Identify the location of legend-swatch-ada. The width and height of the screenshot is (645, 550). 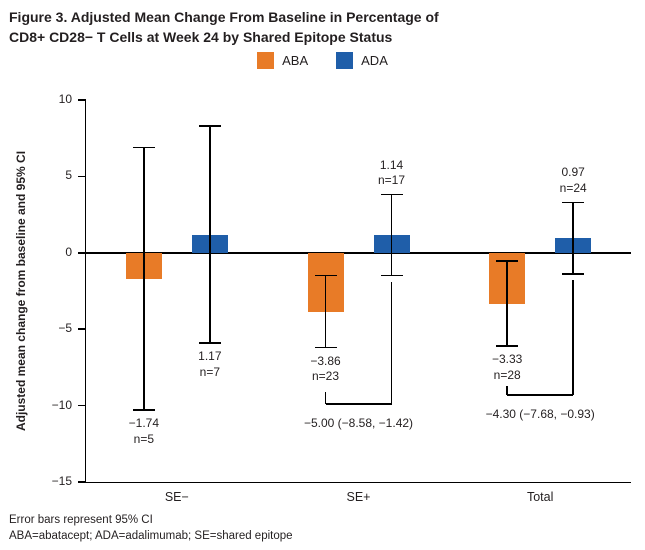
(345, 60).